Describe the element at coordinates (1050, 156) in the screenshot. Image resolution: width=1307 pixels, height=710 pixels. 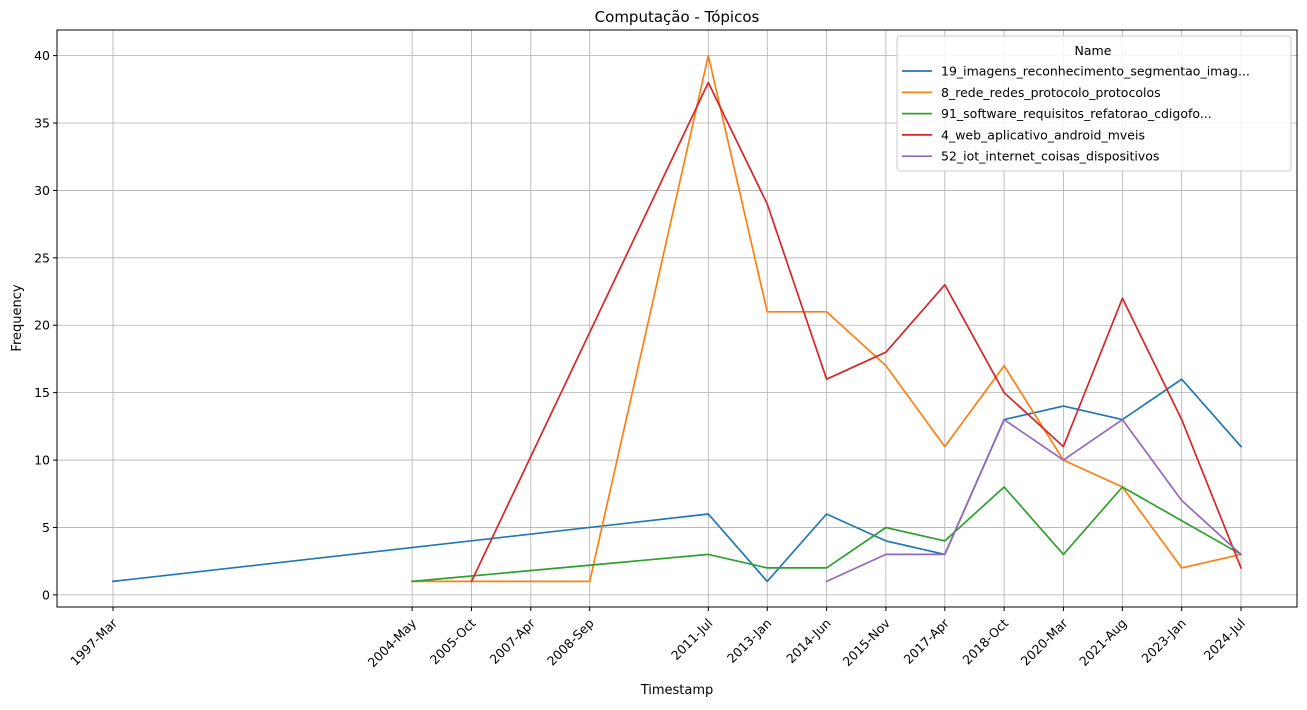
I see `legend-entry: 52_iot_internet_coisas_dispositivos` at that location.